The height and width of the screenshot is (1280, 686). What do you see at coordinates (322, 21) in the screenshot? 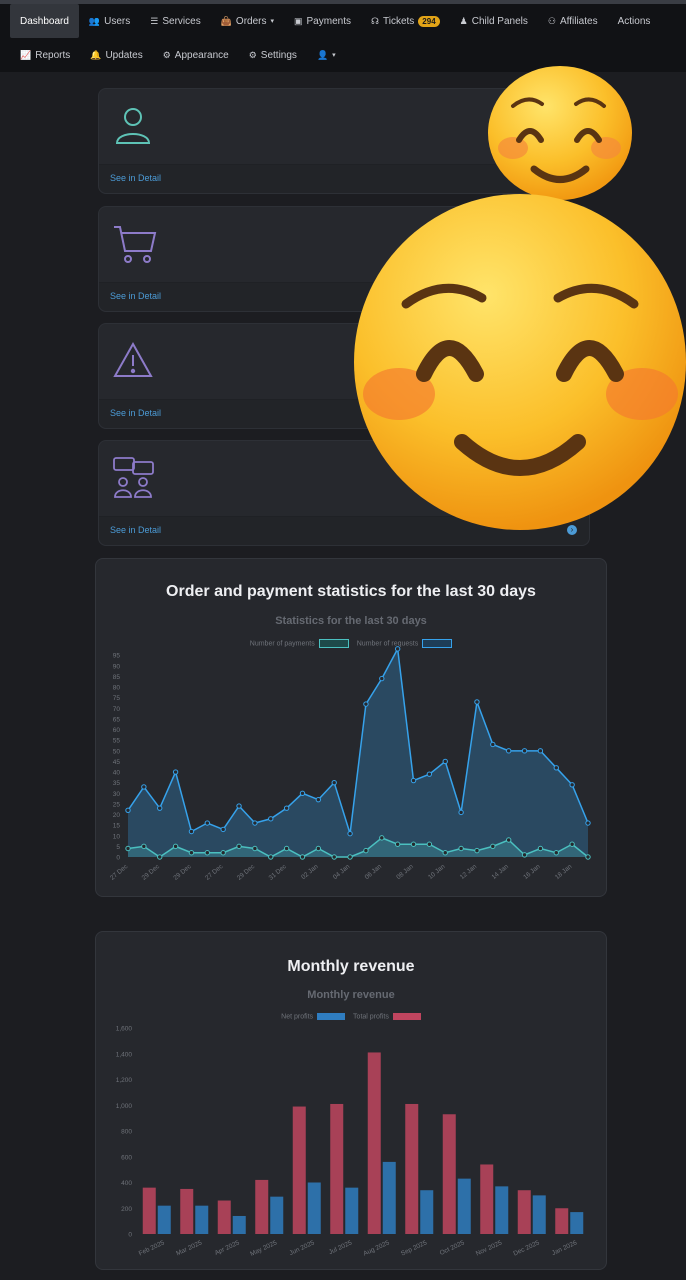
I see `nav-item-payments: ▣ Payments` at bounding box center [322, 21].